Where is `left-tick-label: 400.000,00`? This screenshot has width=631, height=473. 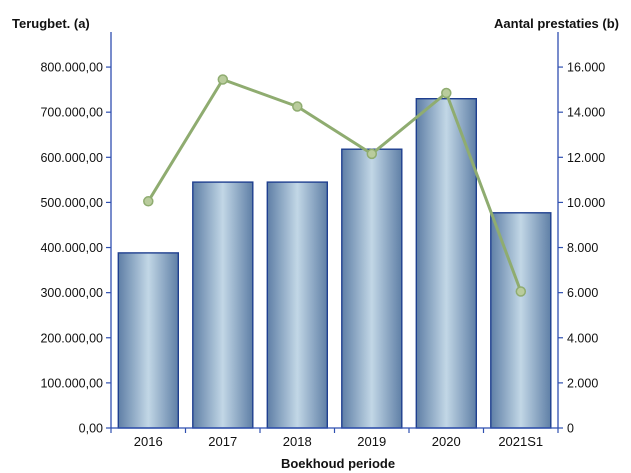
left-tick-label: 400.000,00 is located at coordinates (71, 248).